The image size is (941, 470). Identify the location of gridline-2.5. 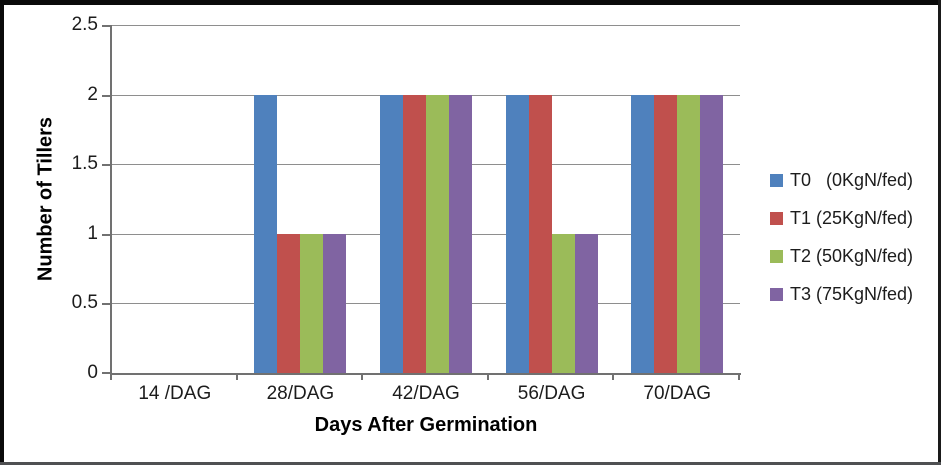
(426, 25).